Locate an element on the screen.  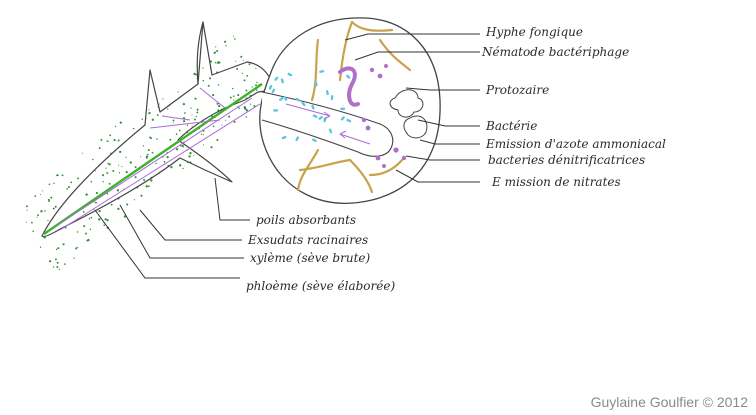
protozoan-cell is located at coordinates (406, 103).